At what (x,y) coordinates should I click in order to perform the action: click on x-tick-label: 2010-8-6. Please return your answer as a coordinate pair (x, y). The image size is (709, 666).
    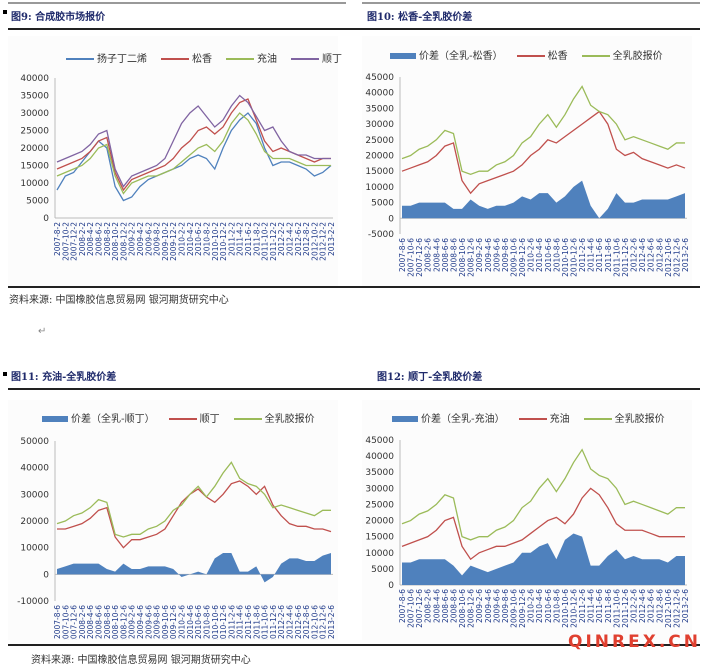
    Looking at the image, I should click on (206, 622).